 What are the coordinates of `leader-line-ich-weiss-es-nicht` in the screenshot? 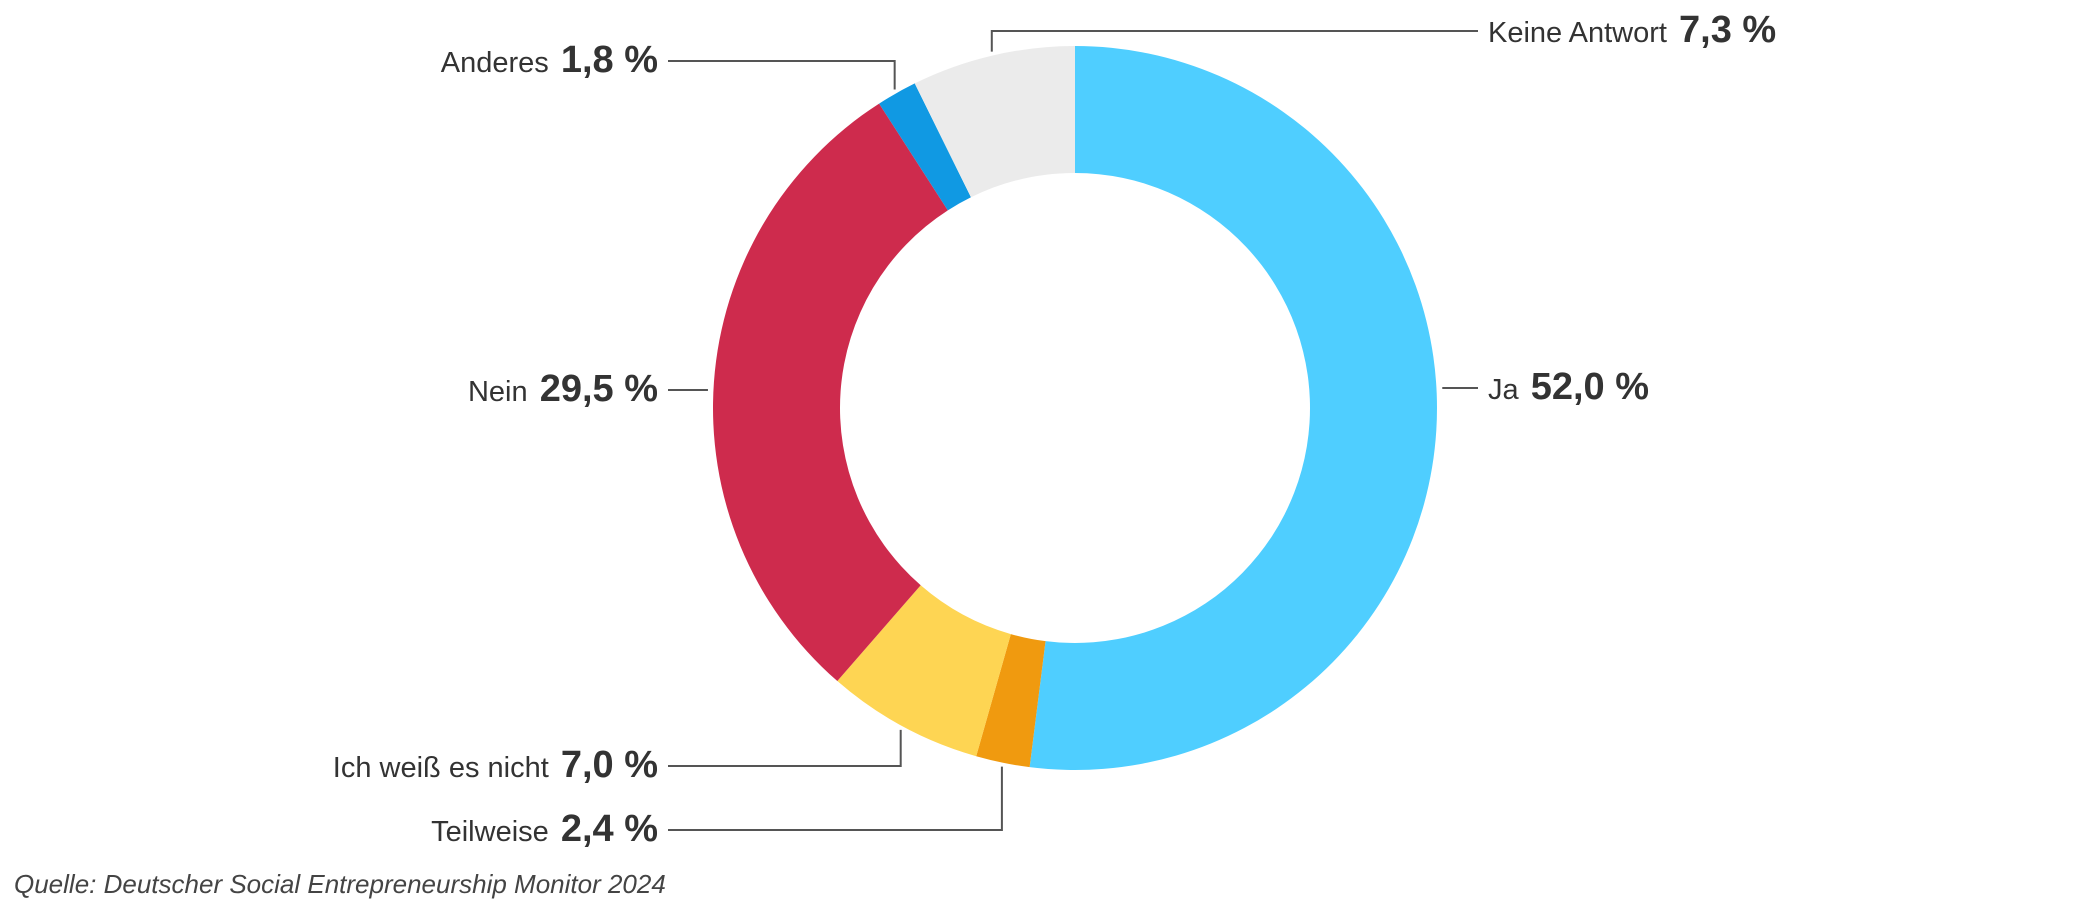 It's located at (785, 748).